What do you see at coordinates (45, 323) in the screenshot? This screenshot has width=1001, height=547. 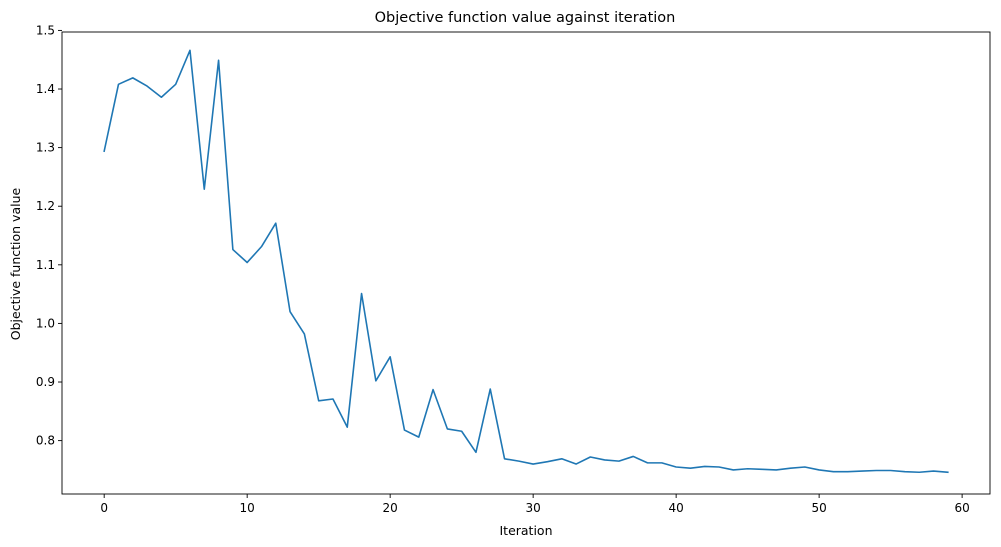 I see `y-tick-label: 1.0` at bounding box center [45, 323].